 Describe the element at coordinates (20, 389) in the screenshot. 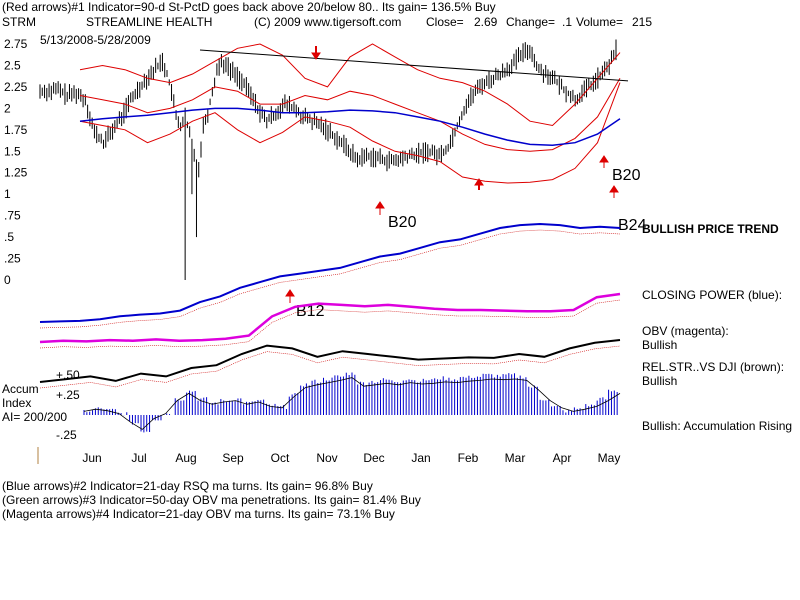

I see `accum-label: Accum` at that location.